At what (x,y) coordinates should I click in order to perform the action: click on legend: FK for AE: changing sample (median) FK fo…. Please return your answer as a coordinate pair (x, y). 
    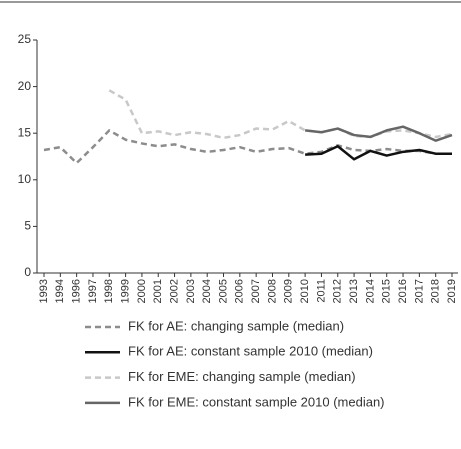
    Looking at the image, I should click on (235, 363).